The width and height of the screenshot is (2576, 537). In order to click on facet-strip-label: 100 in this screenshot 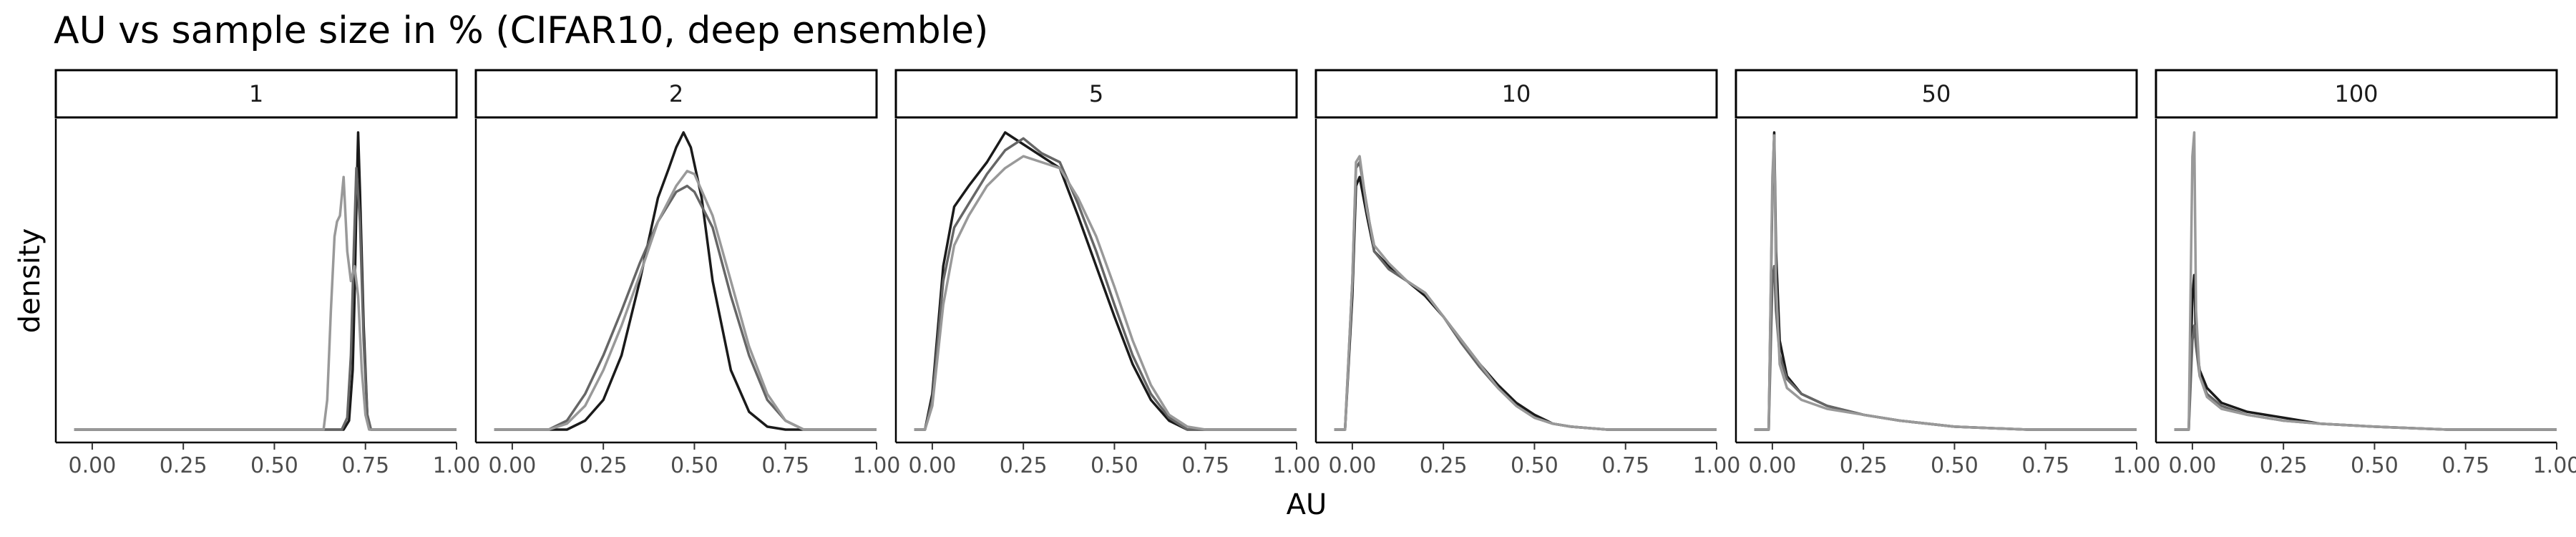, I will do `click(2356, 93)`.